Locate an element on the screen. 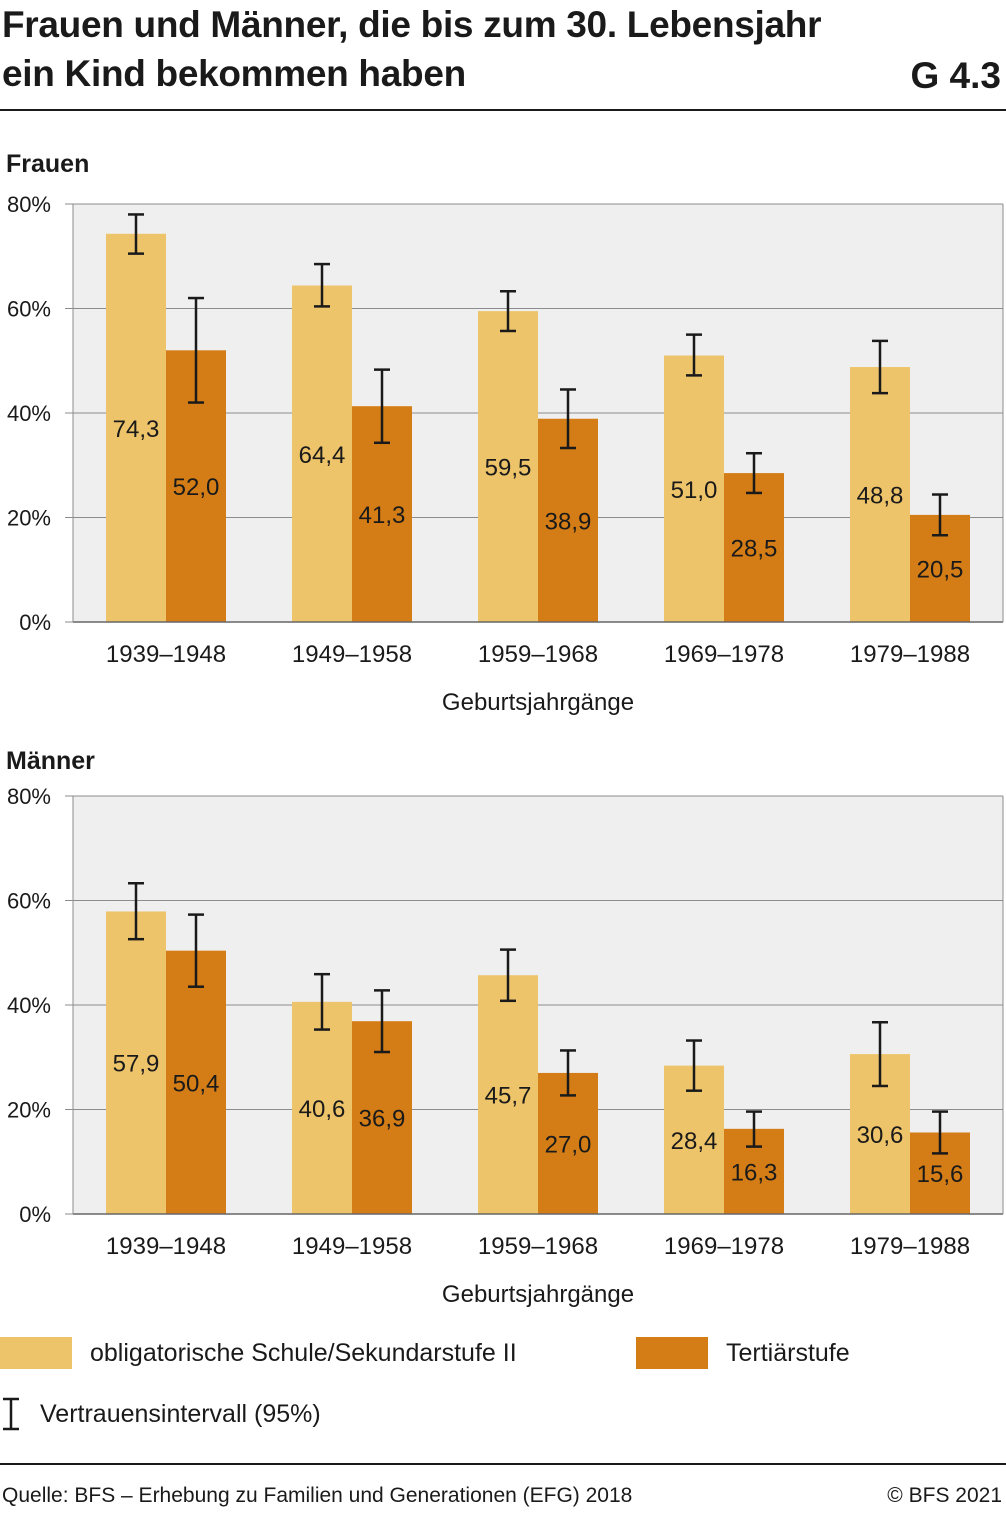 The width and height of the screenshot is (1006, 1514). data-label: 59,5 is located at coordinates (508, 468).